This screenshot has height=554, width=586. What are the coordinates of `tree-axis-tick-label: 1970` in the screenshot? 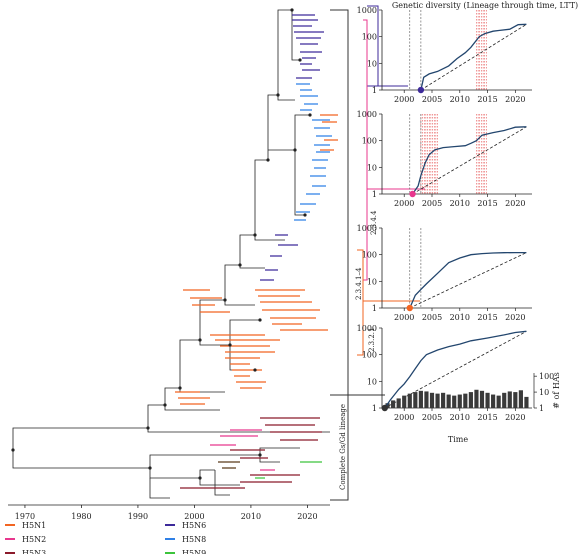 It's located at (25, 516).